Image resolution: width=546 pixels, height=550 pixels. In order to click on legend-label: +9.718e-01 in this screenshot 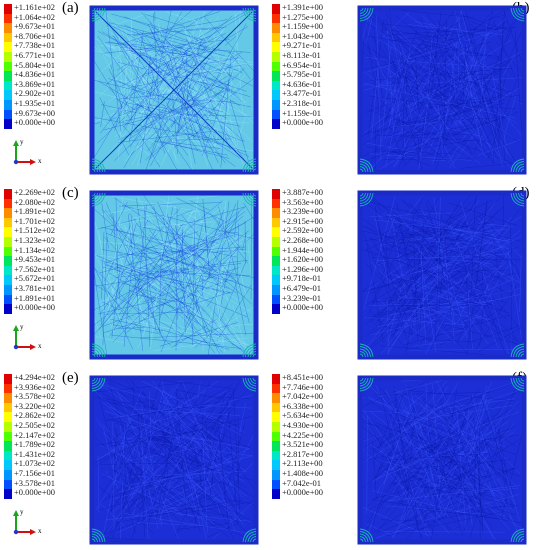, I will do `click(302, 278)`.